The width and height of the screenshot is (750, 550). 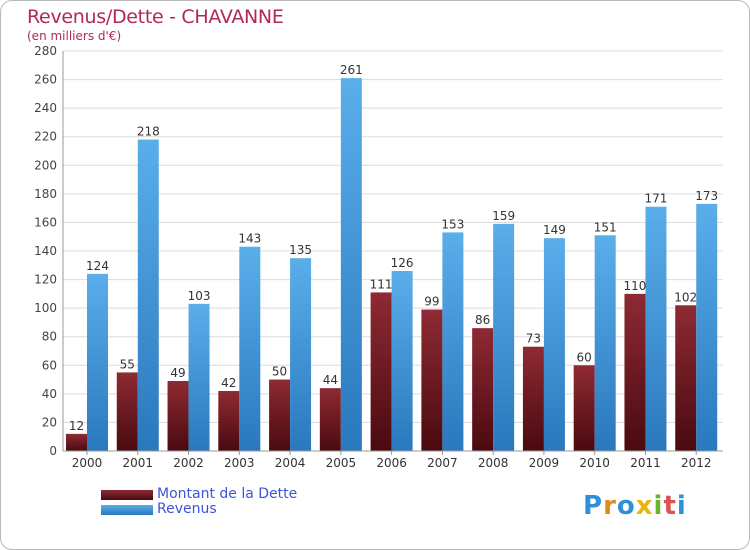 I want to click on x-tick-label: 2005, so click(x=341, y=463).